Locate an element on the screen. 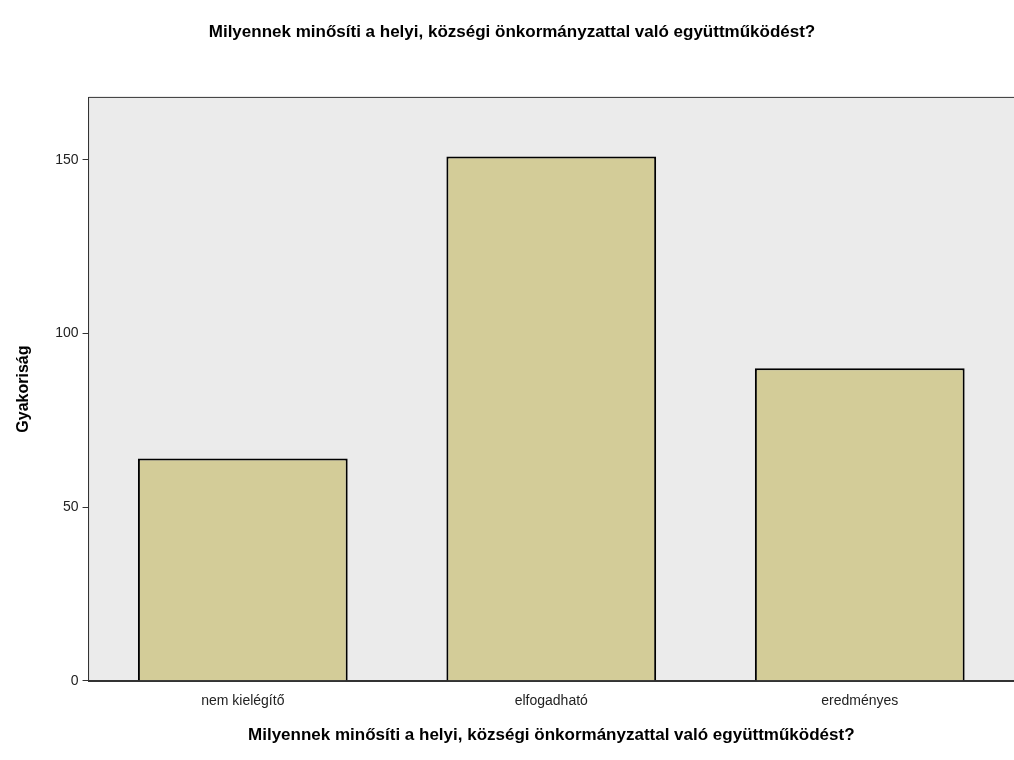 This screenshot has width=1014, height=760. x-axis-title: Milyennek minősíti a helyi, községi önkormányzattal való együttműködést? is located at coordinates (551, 735).